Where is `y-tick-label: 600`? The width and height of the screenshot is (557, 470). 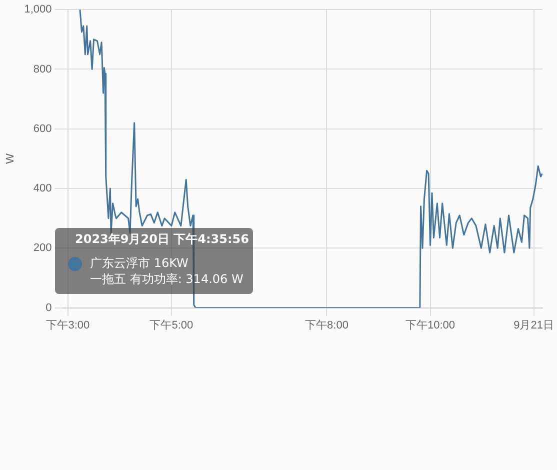 y-tick-label: 600 is located at coordinates (42, 128).